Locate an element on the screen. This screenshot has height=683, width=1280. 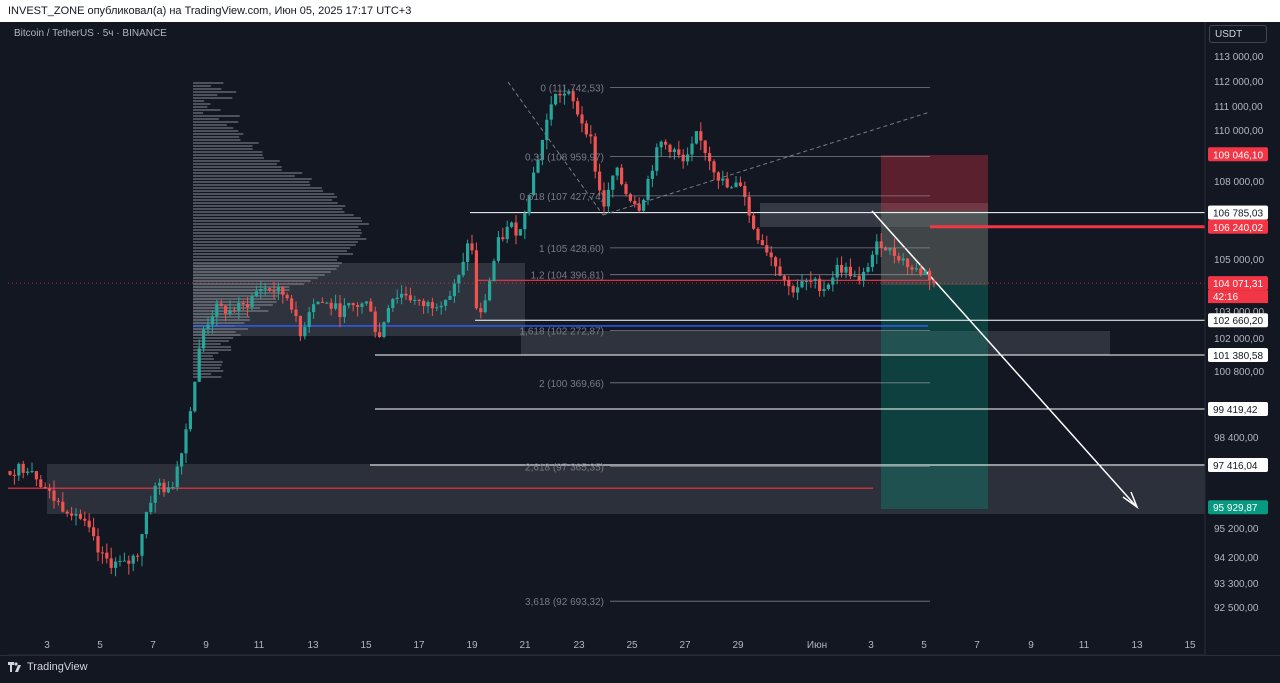
time-tick-label: 7 is located at coordinates (977, 645).